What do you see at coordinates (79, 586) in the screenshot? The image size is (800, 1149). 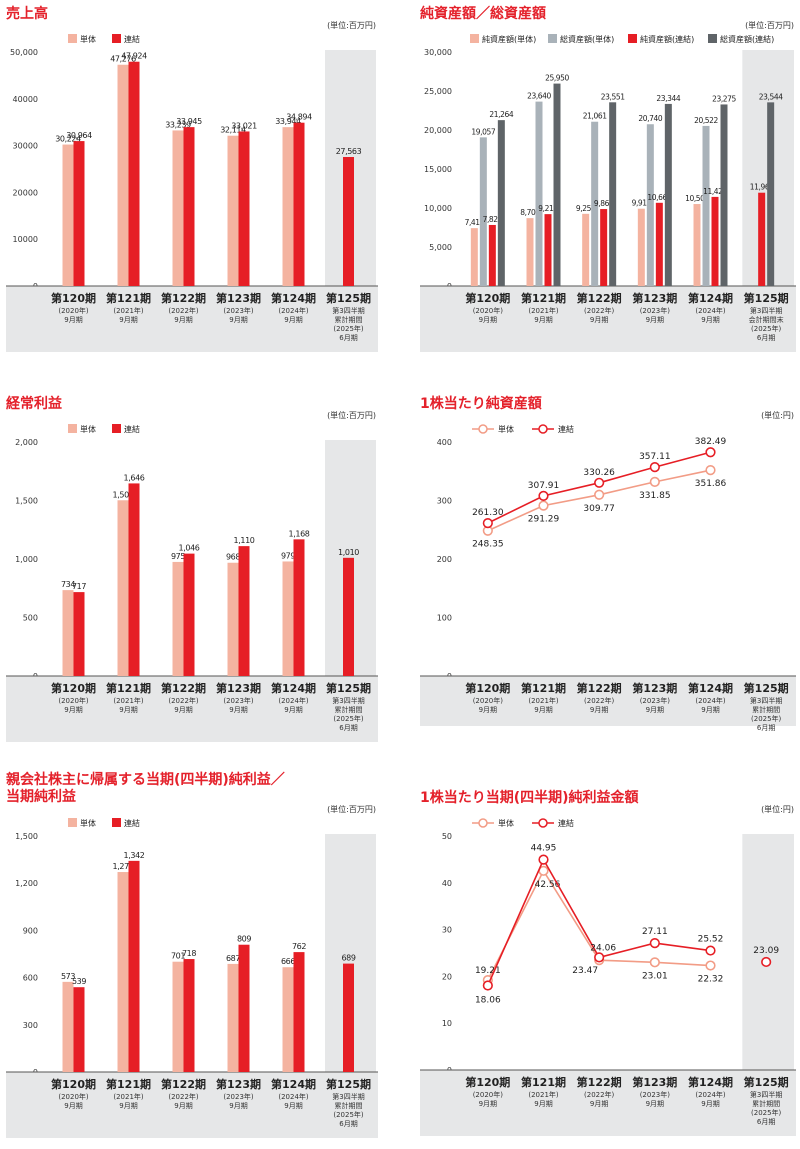 I see `ordinary-data-label: 717` at bounding box center [79, 586].